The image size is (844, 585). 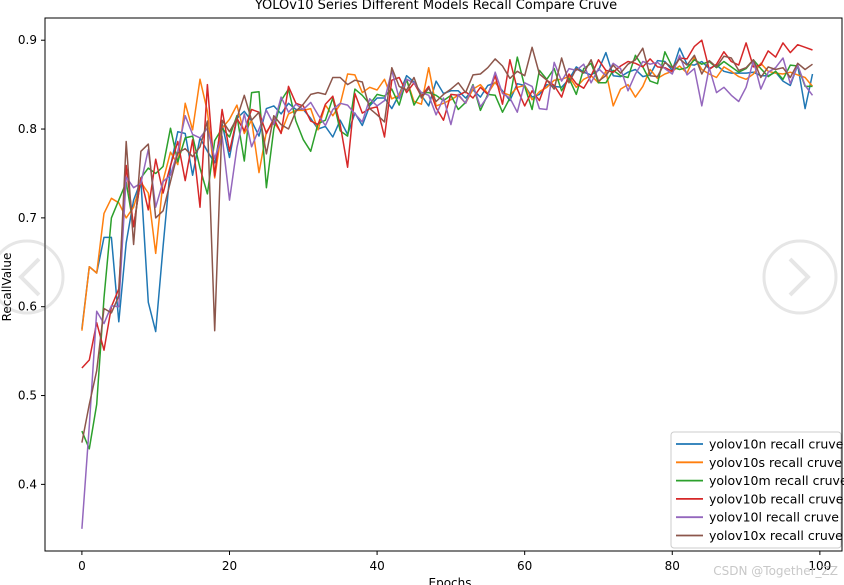 I want to click on y-tick-label: 0.7, so click(x=27, y=218).